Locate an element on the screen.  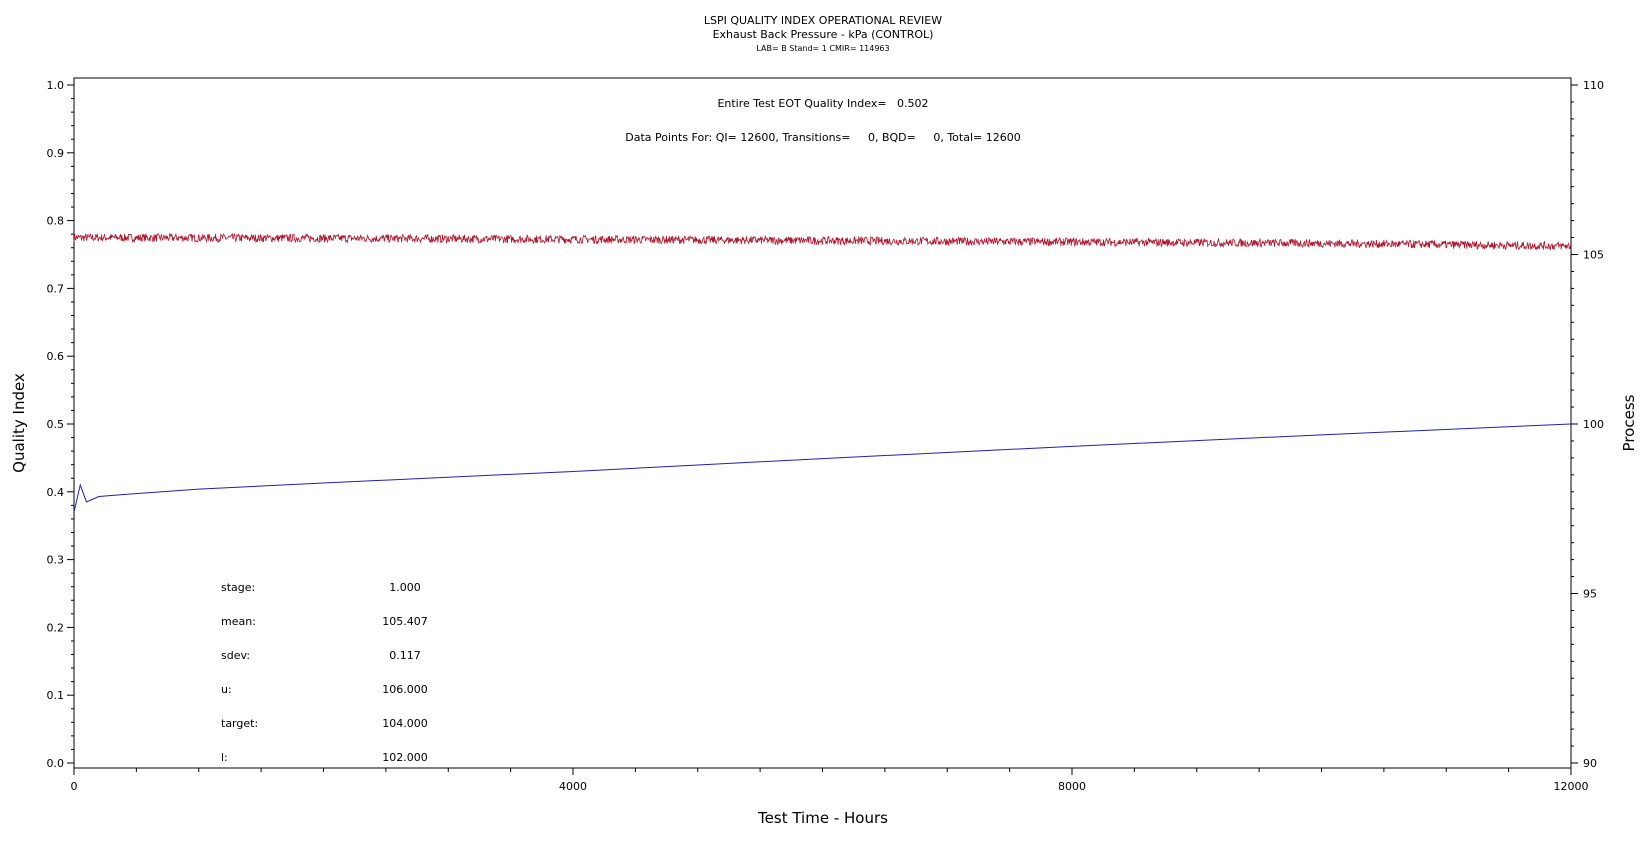
right-y-tick-label: 95 is located at coordinates (1590, 594).